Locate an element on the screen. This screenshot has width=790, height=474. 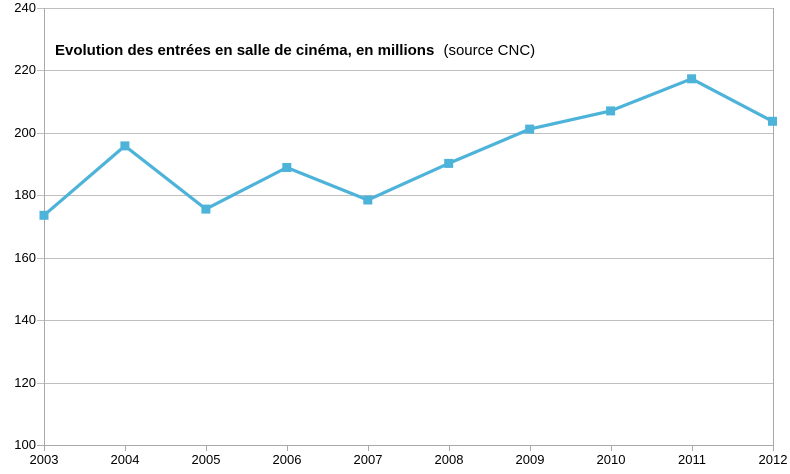
x-axis-label-2006: 2006 is located at coordinates (287, 459).